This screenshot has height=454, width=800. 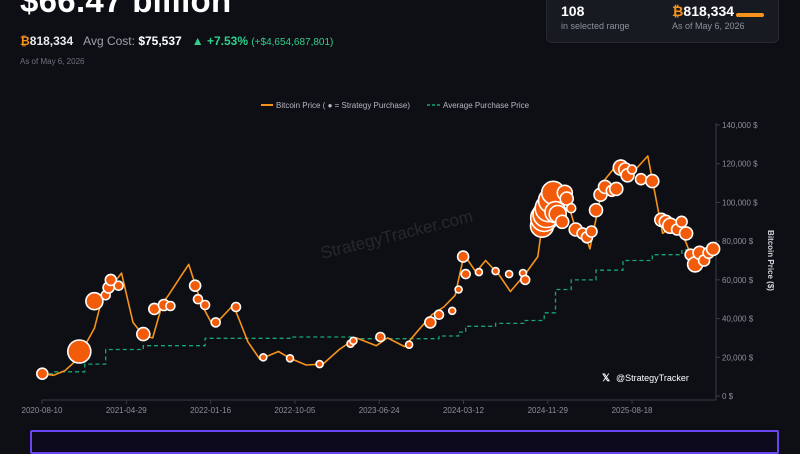 I want to click on change-percent: +7.53%, so click(x=227, y=41).